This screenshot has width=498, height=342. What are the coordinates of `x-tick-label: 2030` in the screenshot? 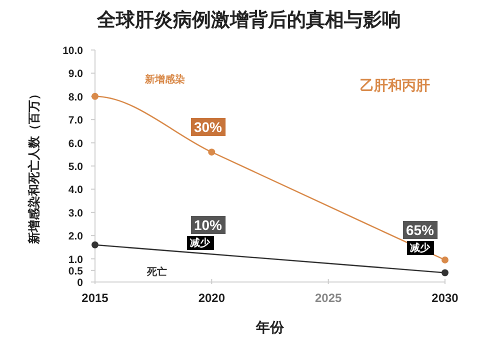 It's located at (445, 298).